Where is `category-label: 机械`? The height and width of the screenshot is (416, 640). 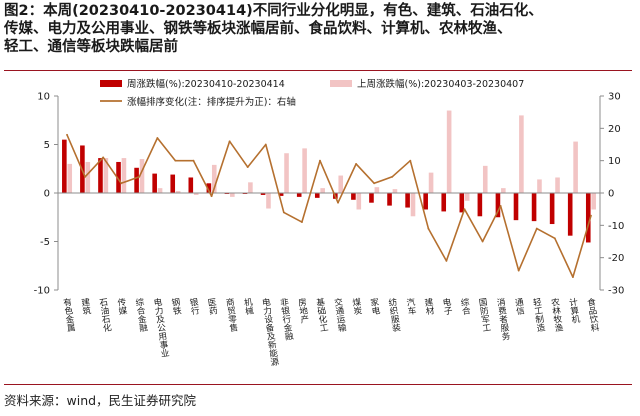 category-label: 机械 is located at coordinates (249, 307).